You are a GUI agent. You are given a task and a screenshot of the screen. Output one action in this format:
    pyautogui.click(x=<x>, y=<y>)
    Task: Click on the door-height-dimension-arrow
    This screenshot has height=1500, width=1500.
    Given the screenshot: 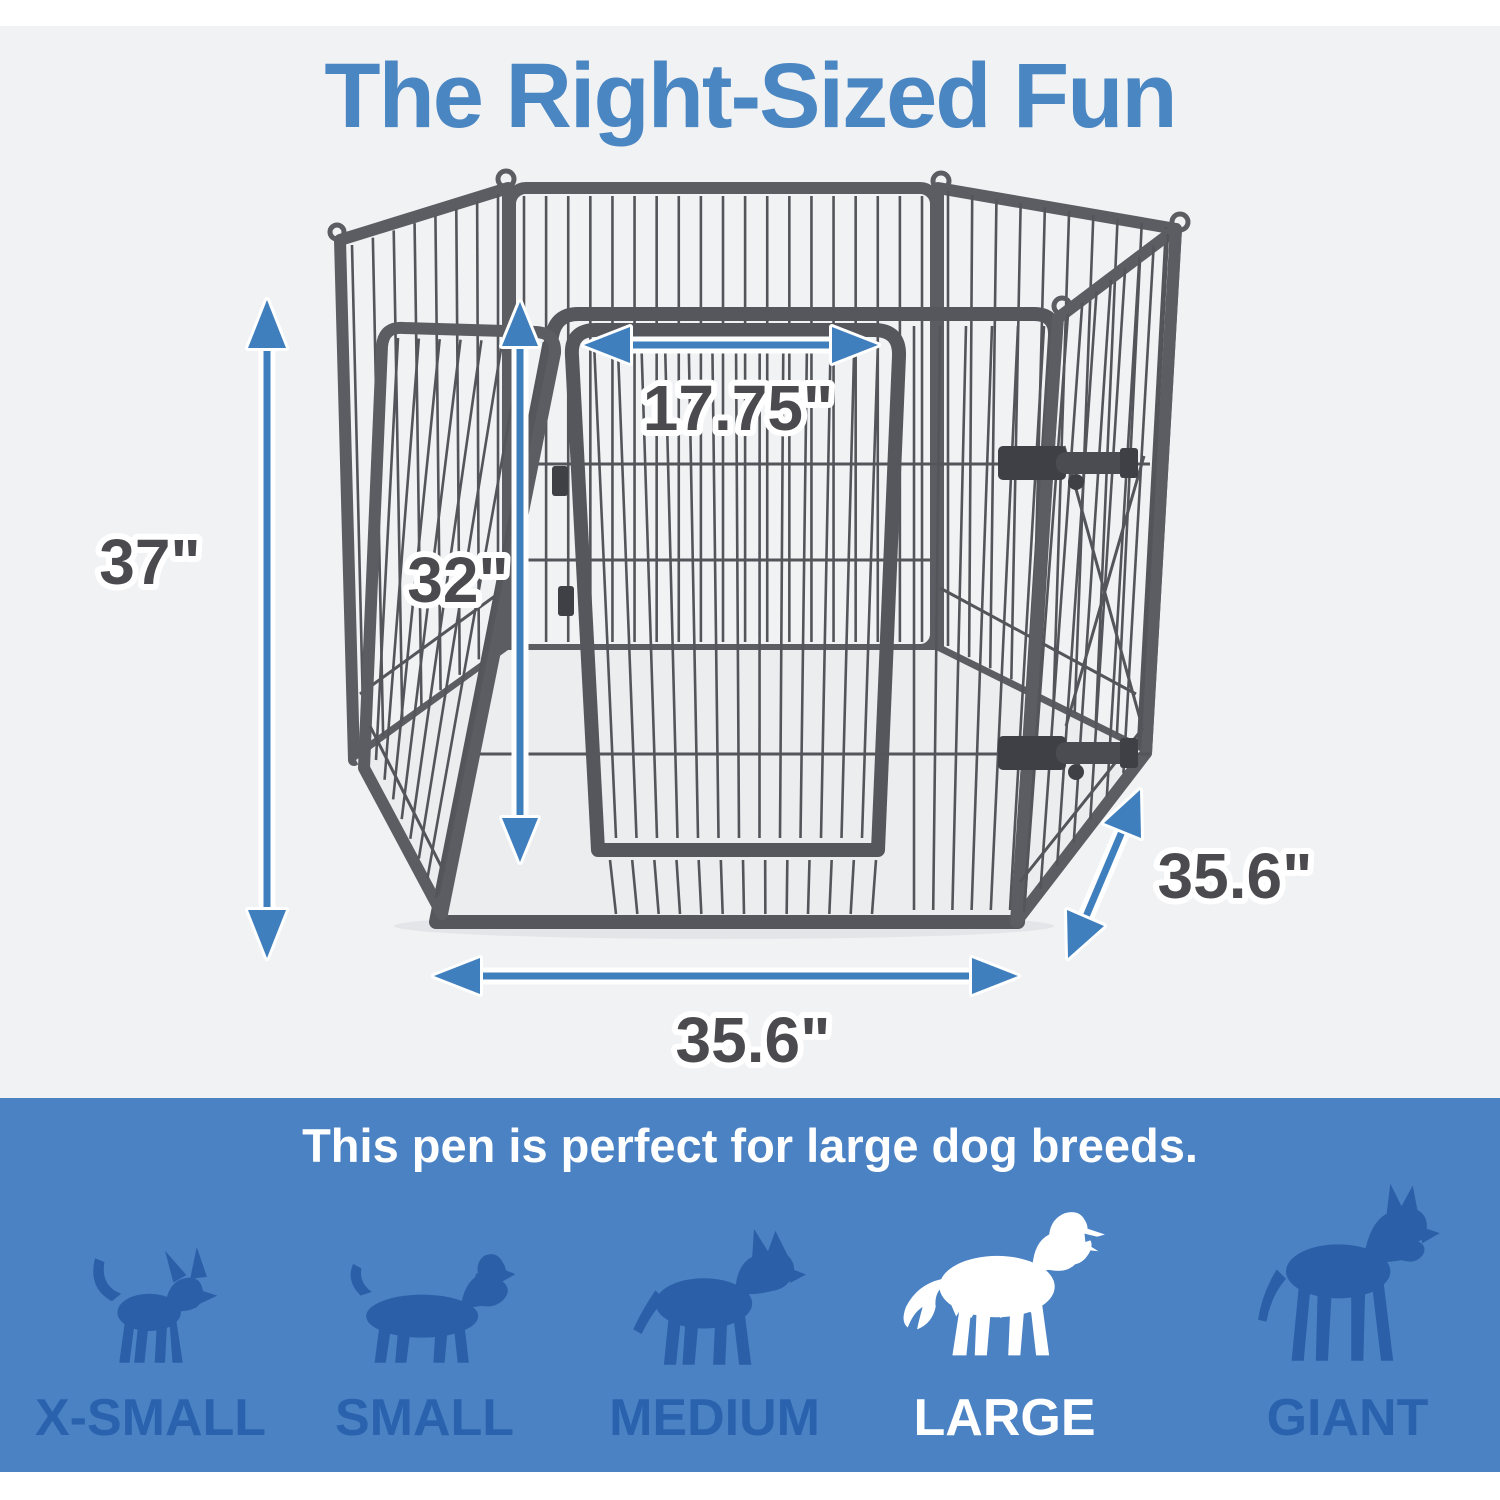 What is the action you would take?
    pyautogui.click(x=520, y=582)
    